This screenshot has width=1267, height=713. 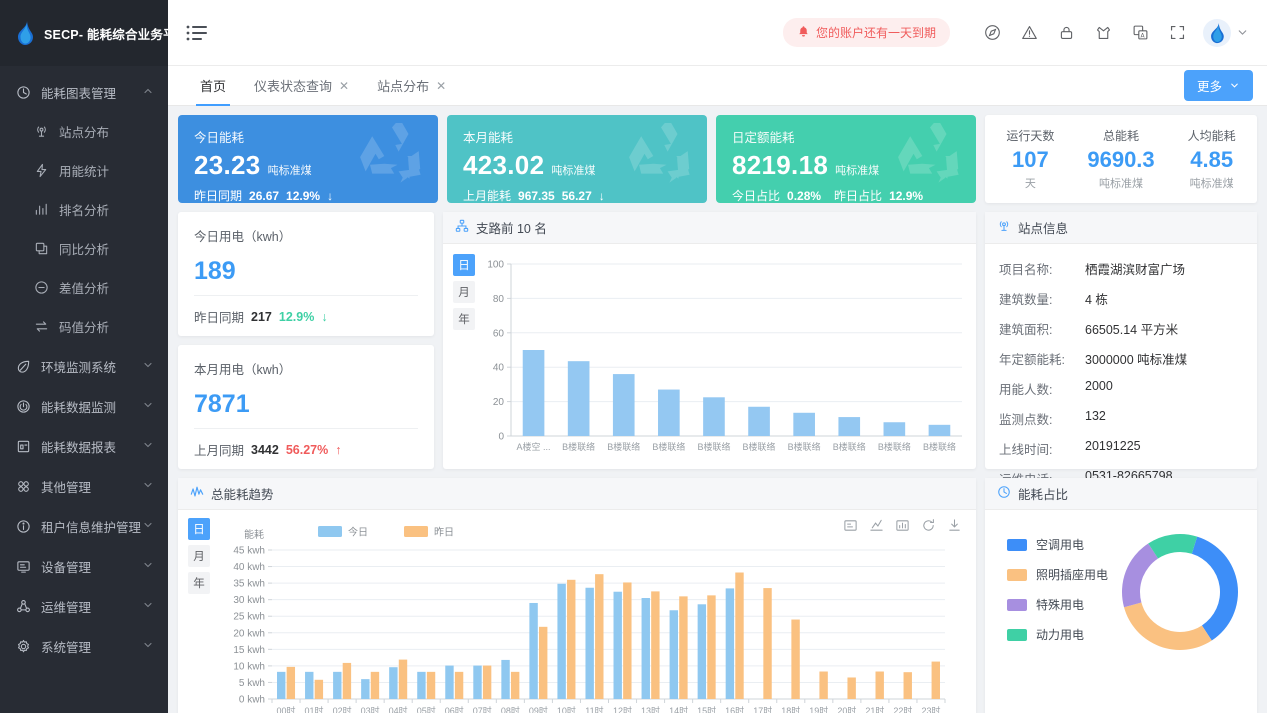 I want to click on download-icon, so click(x=954, y=525).